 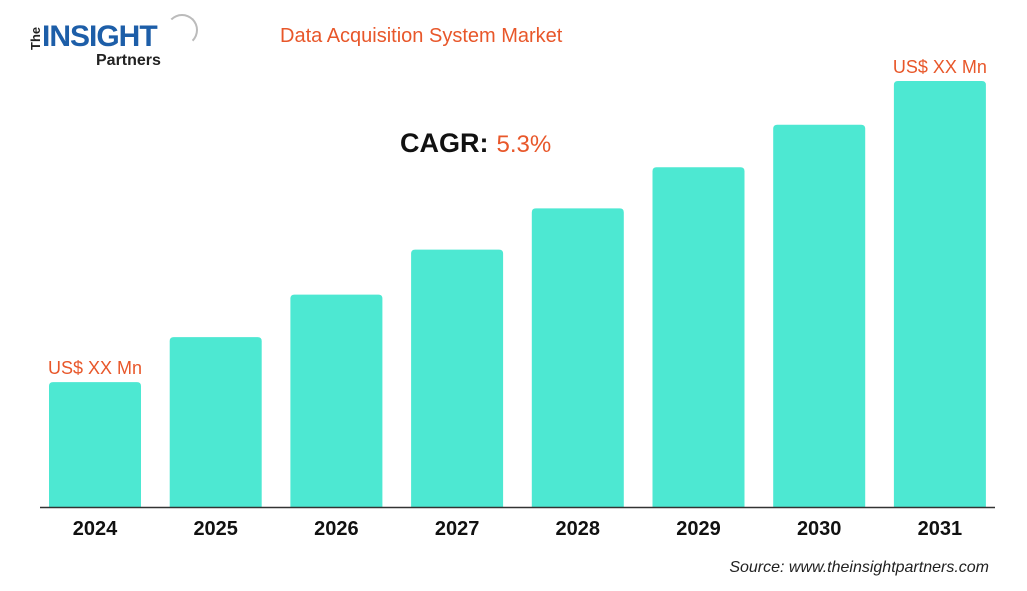 I want to click on x-tick-label: 2029, so click(x=698, y=529).